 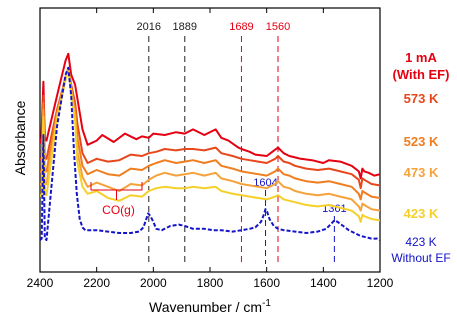 I want to click on co-bracket, so click(x=116, y=191).